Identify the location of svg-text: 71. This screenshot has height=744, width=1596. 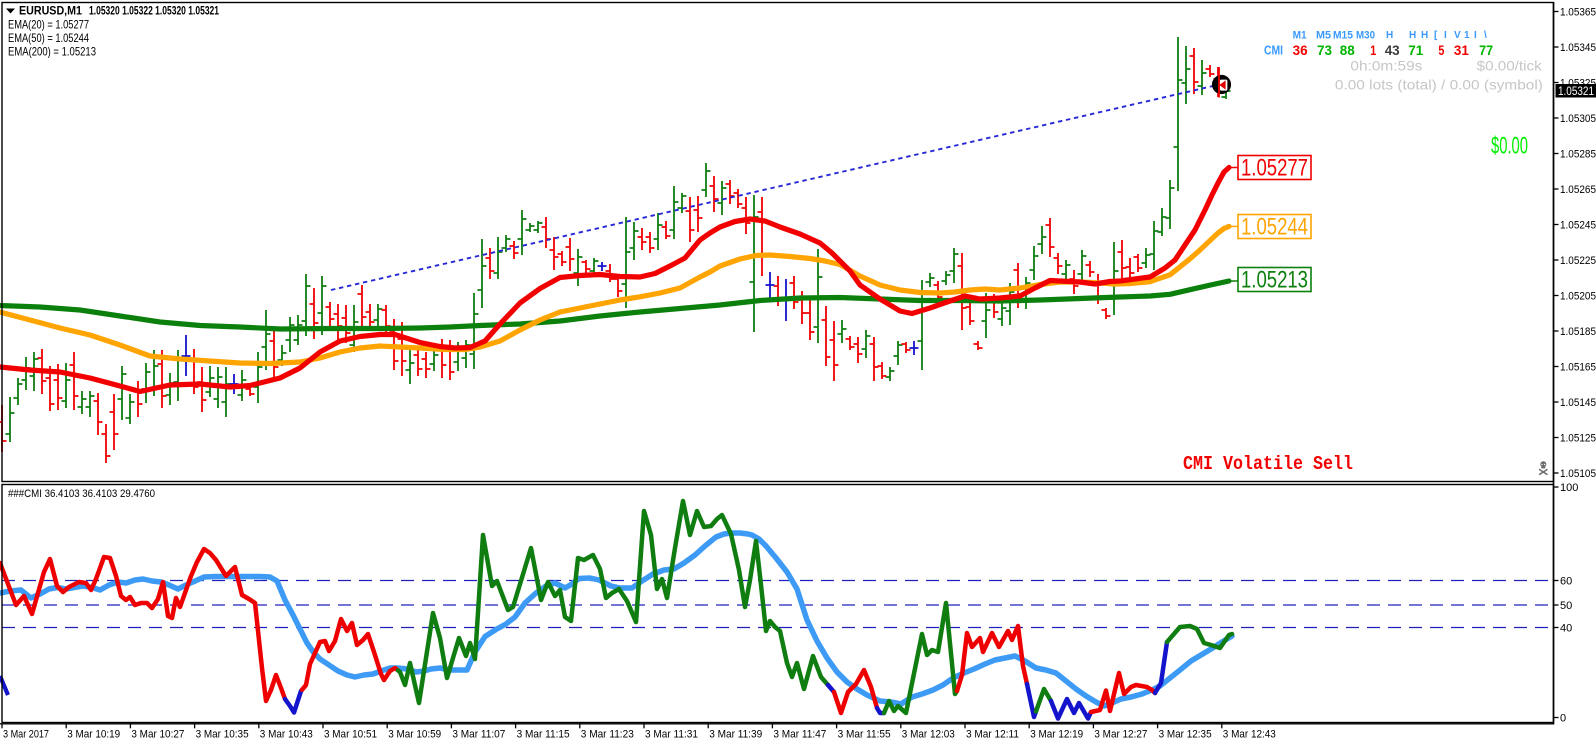
(1415, 50).